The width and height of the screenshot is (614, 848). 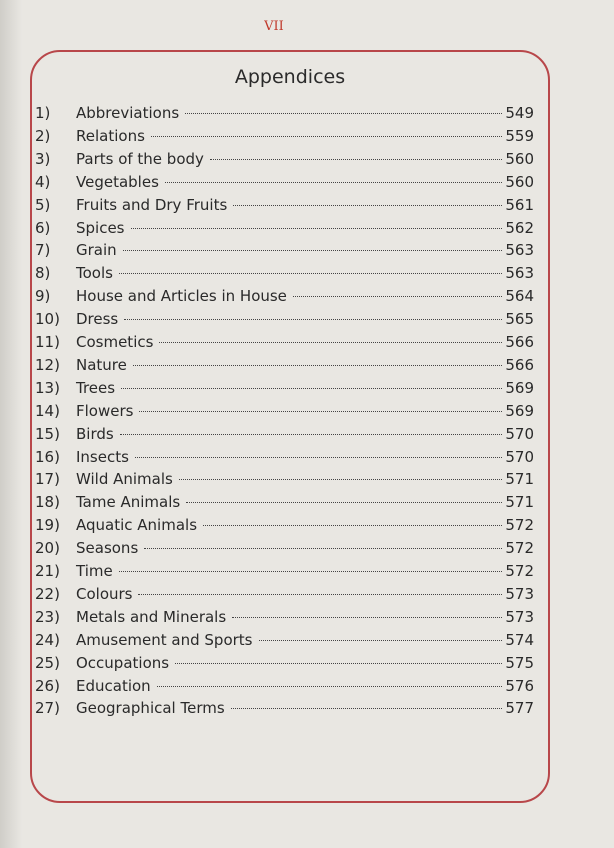 I want to click on contents-entry: 6) Spices 562, so click(x=284, y=230).